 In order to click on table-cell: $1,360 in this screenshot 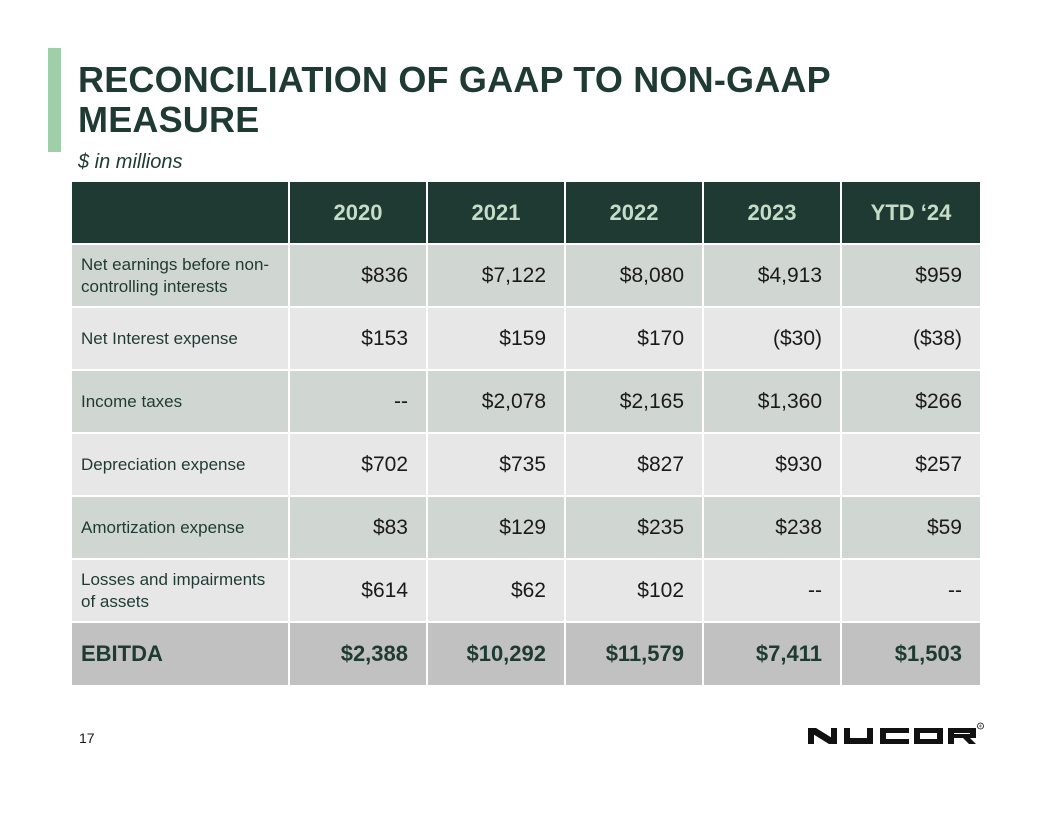, I will do `click(772, 401)`.